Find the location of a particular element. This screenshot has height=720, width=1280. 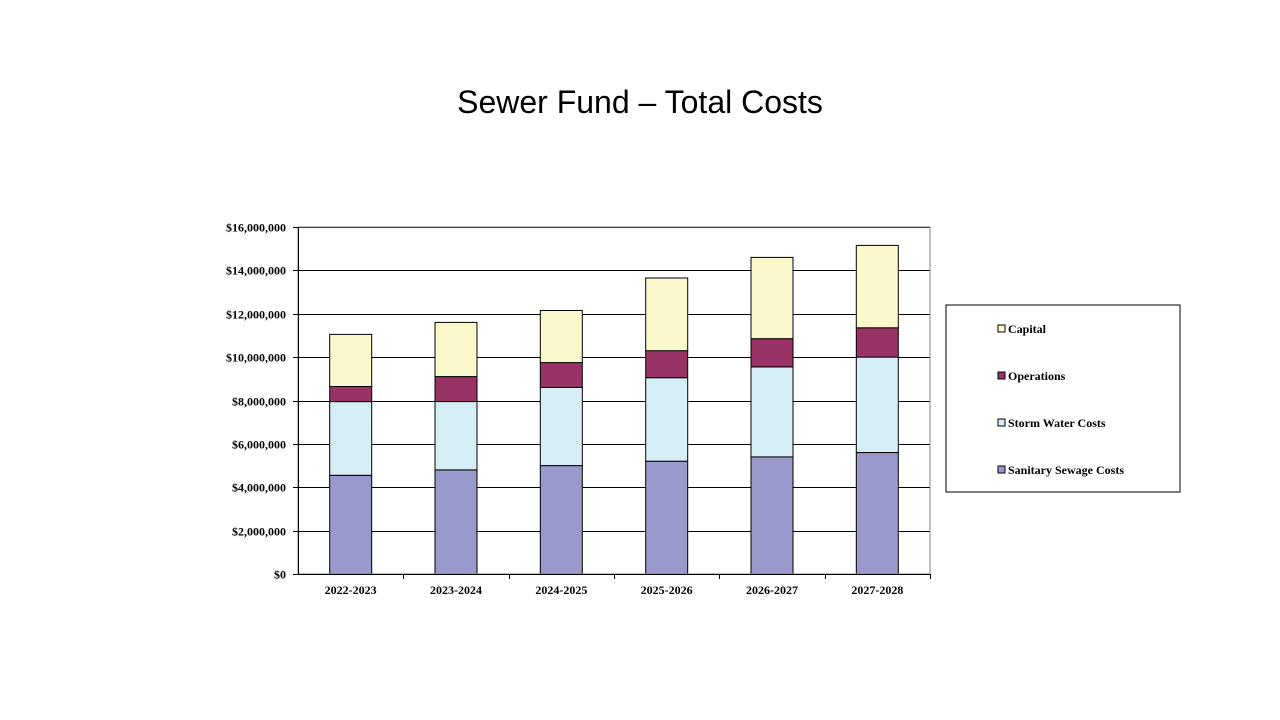

chart-title: Sewer Fund – Total Costs is located at coordinates (640, 102).